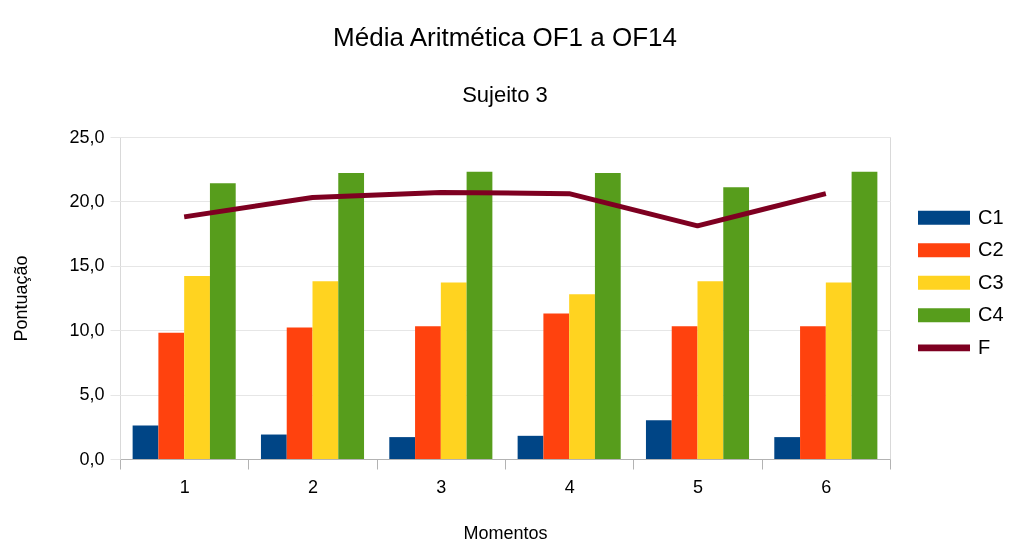  What do you see at coordinates (569, 486) in the screenshot?
I see `x-tick-label: 4` at bounding box center [569, 486].